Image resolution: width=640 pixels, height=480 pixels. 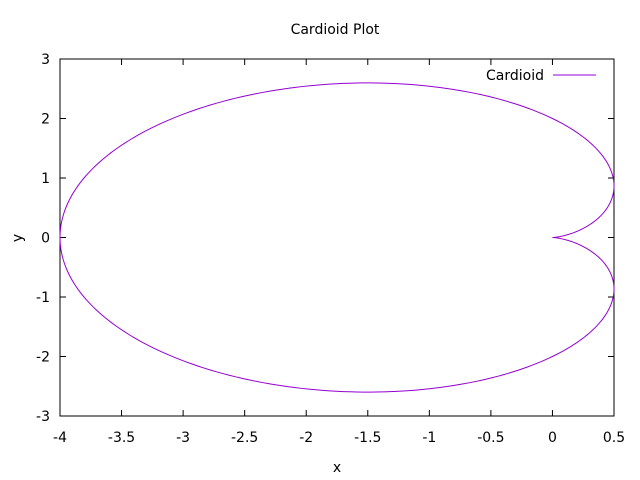 What do you see at coordinates (614, 438) in the screenshot?
I see `x-tick-label: 0.5` at bounding box center [614, 438].